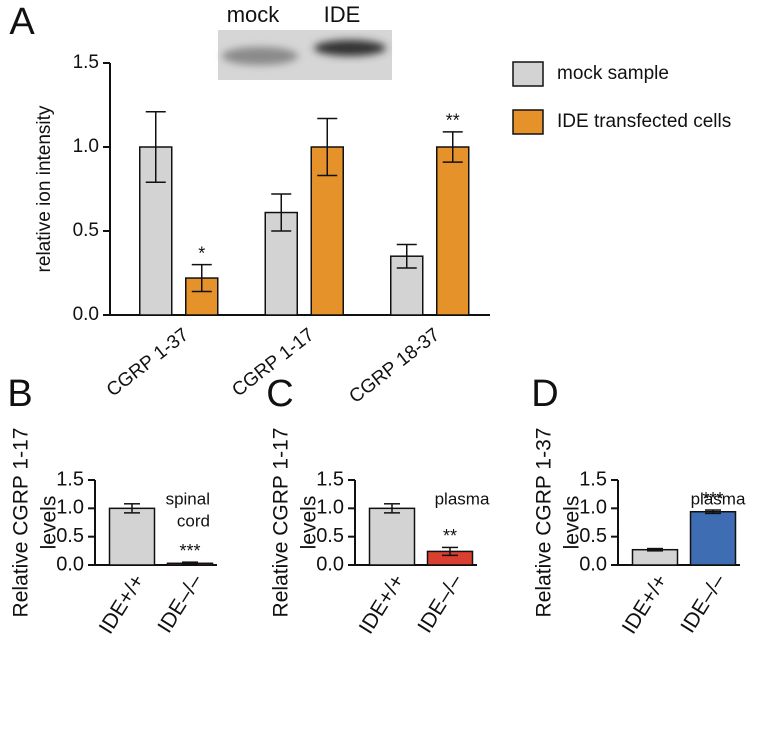 The height and width of the screenshot is (743, 779). Describe the element at coordinates (305, 55) in the screenshot. I see `western-blot` at that location.